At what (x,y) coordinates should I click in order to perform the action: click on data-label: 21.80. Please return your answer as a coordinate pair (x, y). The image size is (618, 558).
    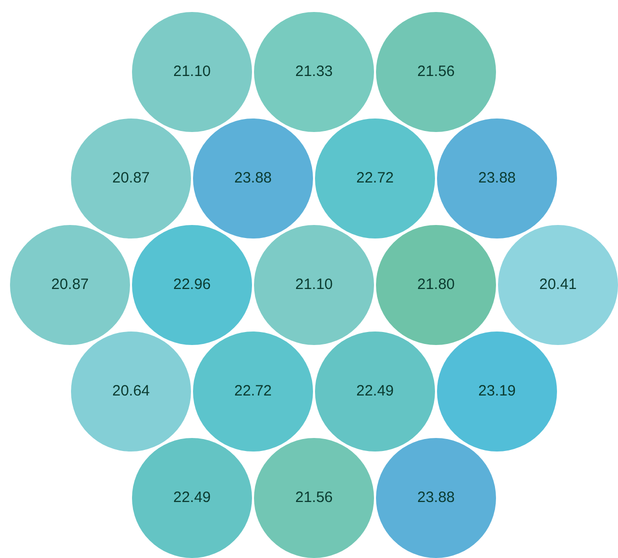
    Looking at the image, I should click on (436, 285).